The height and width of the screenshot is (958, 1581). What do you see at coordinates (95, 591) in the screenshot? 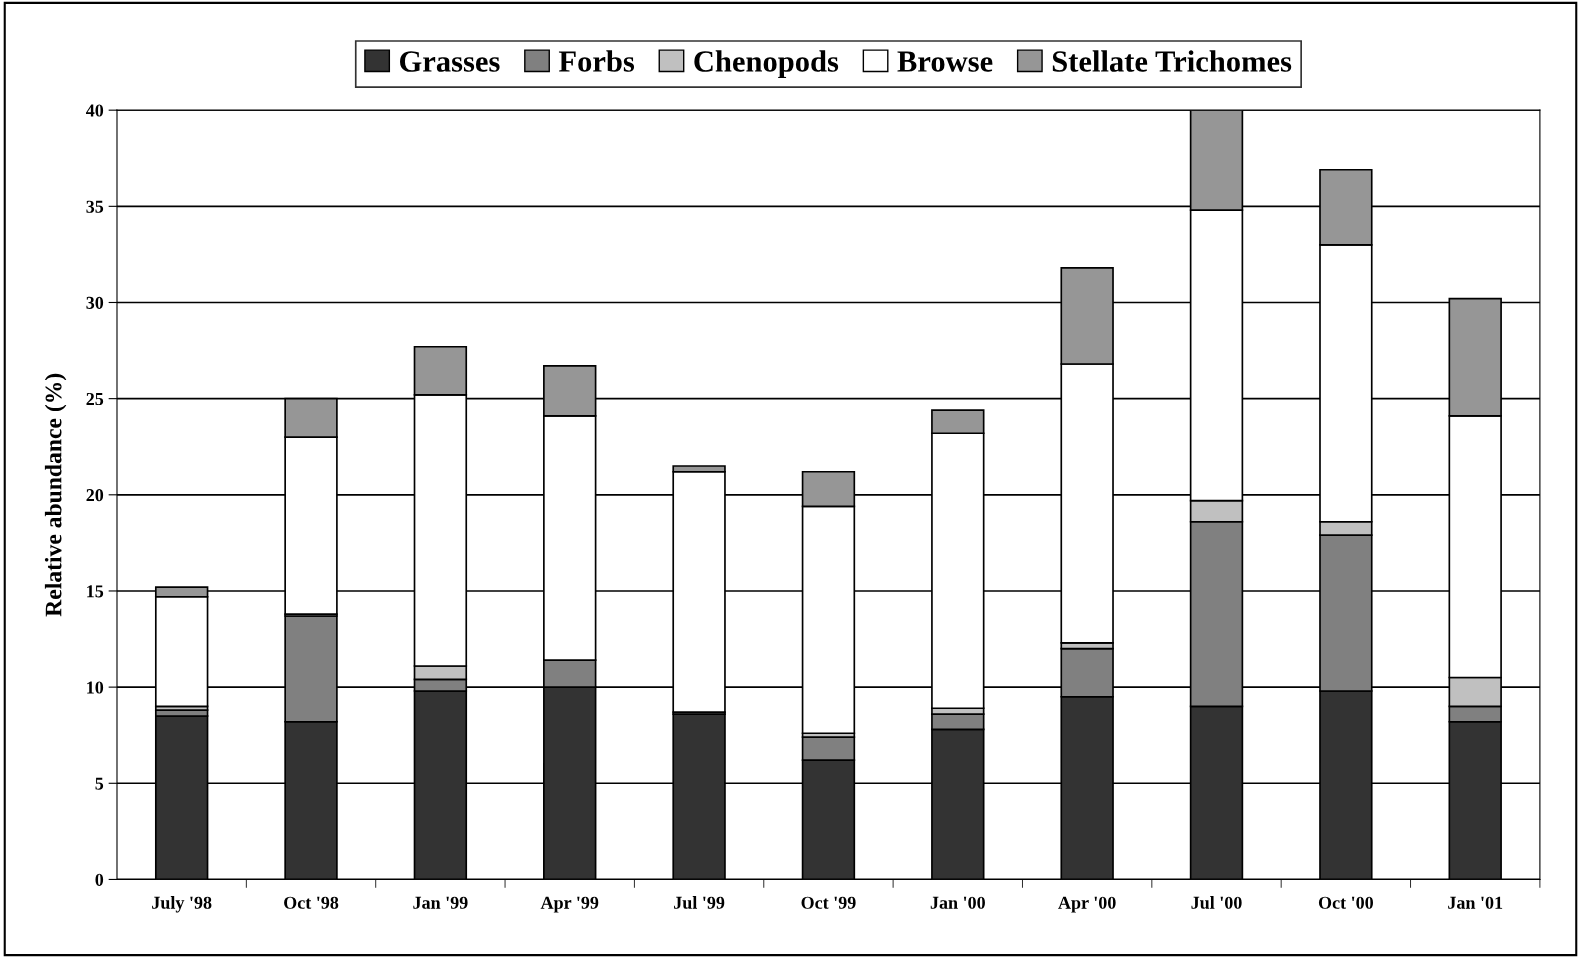
I see `y-tick-label: 15` at bounding box center [95, 591].